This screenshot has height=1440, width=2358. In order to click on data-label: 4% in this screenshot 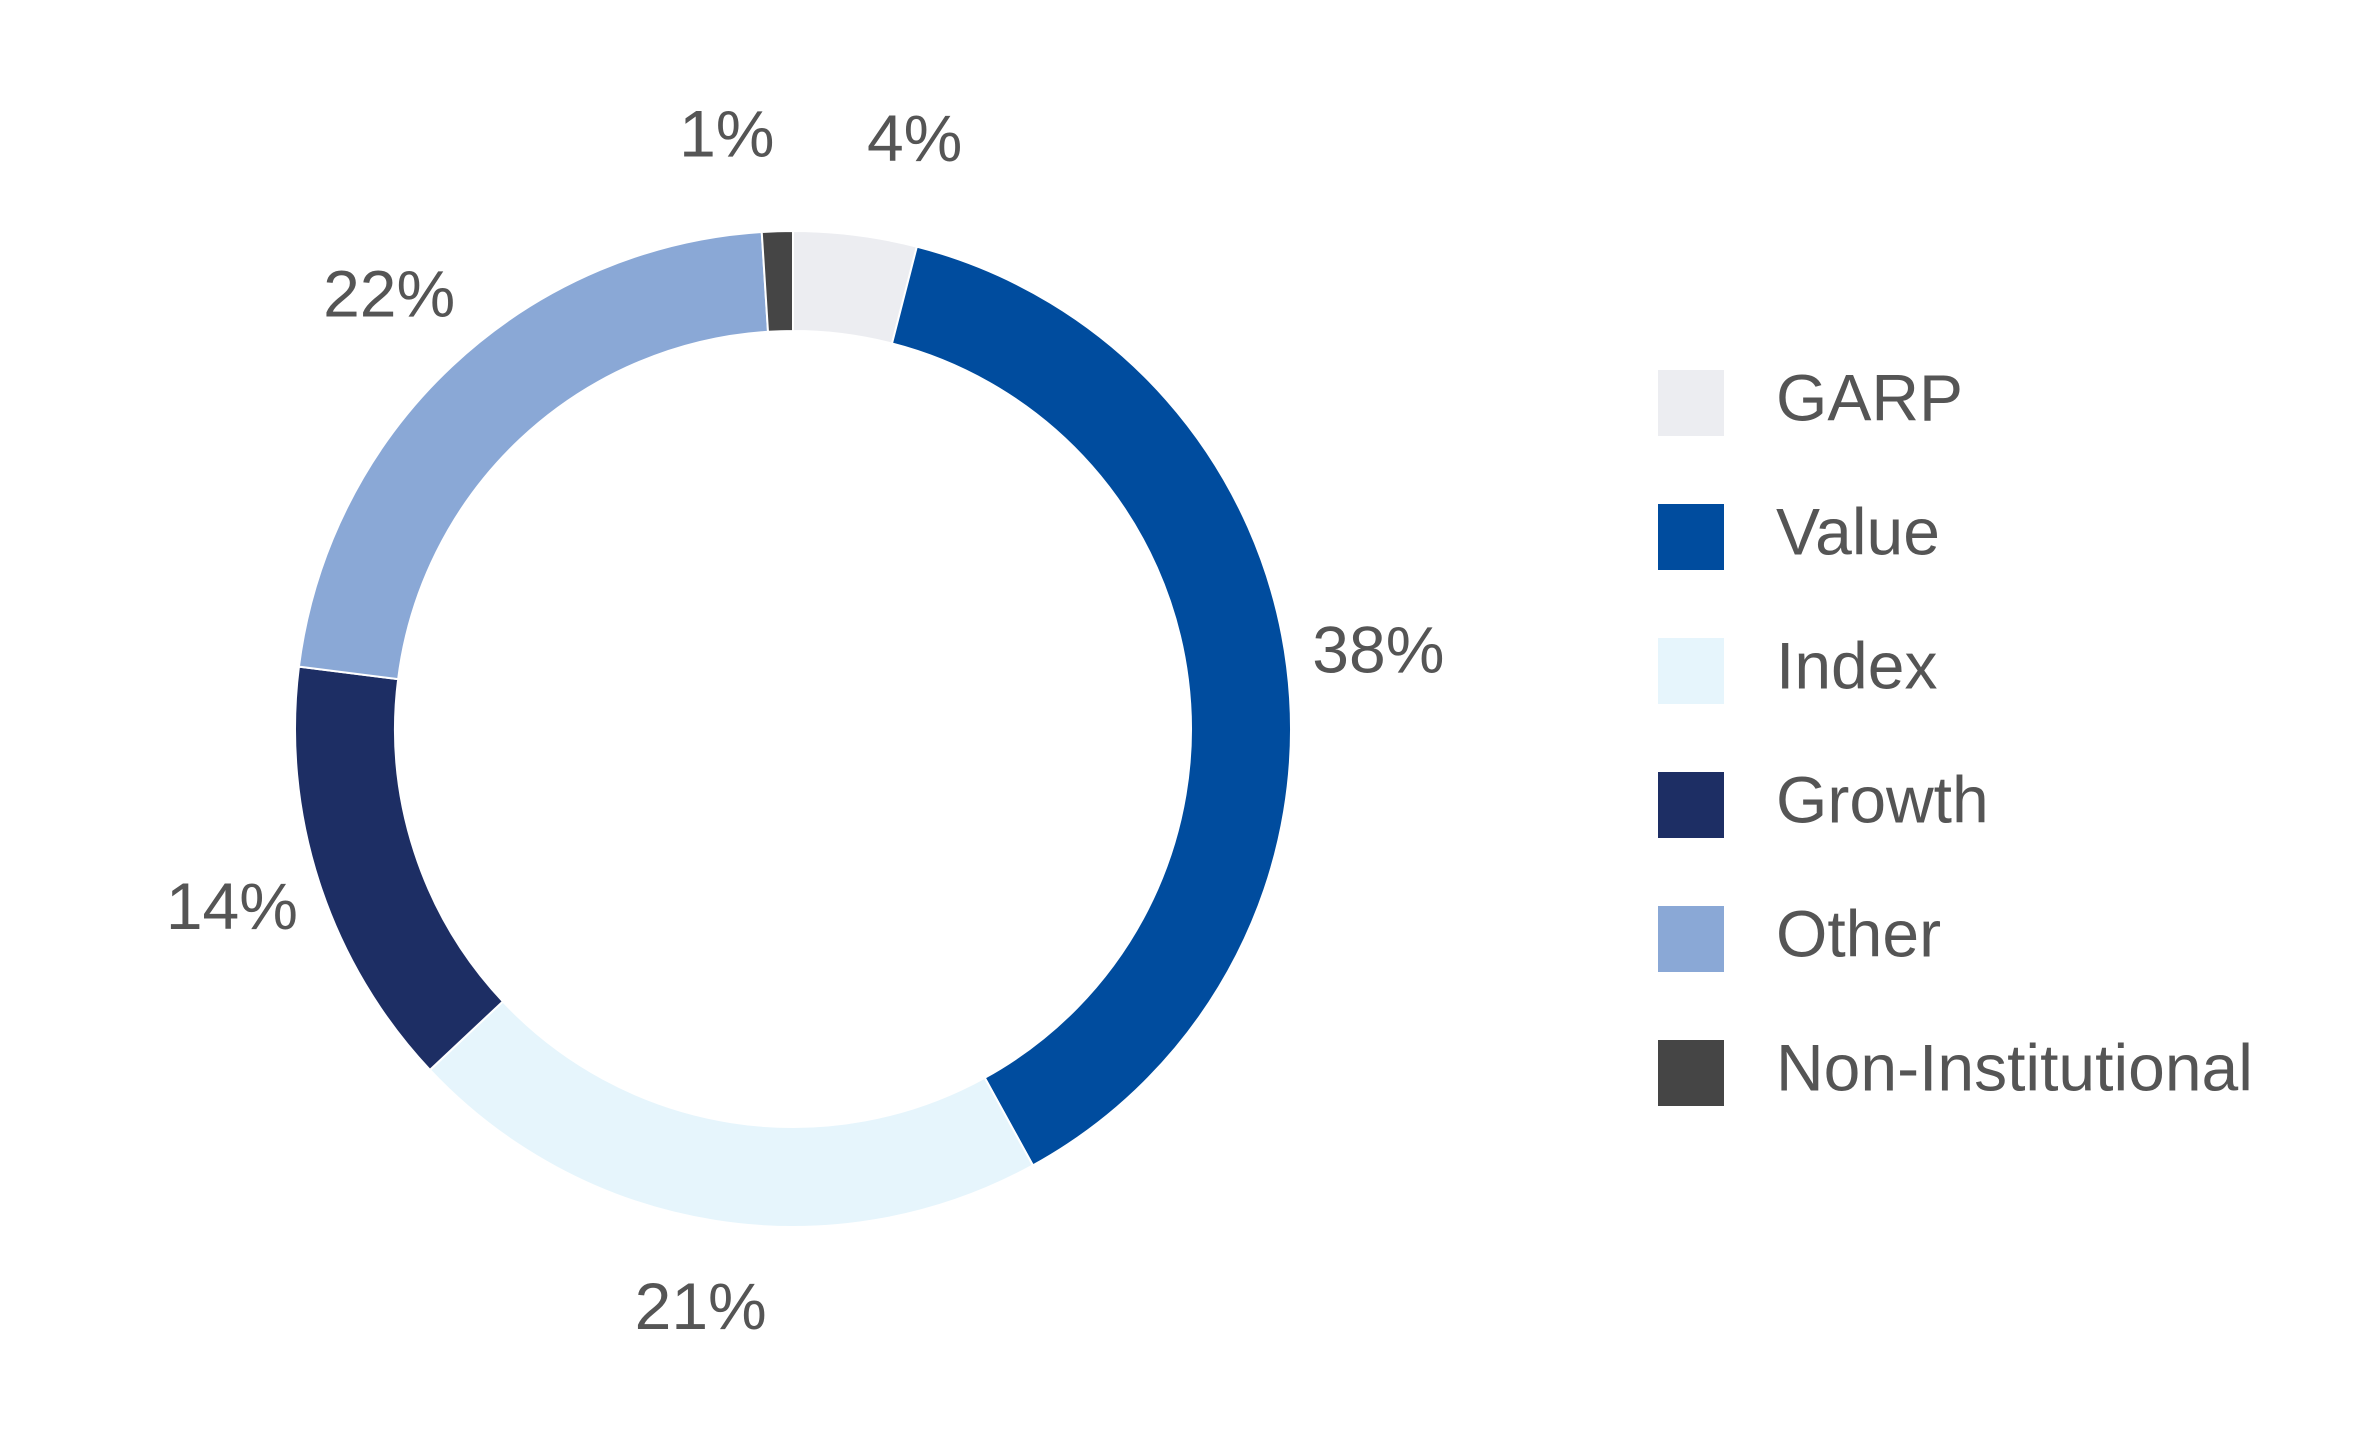, I will do `click(914, 138)`.